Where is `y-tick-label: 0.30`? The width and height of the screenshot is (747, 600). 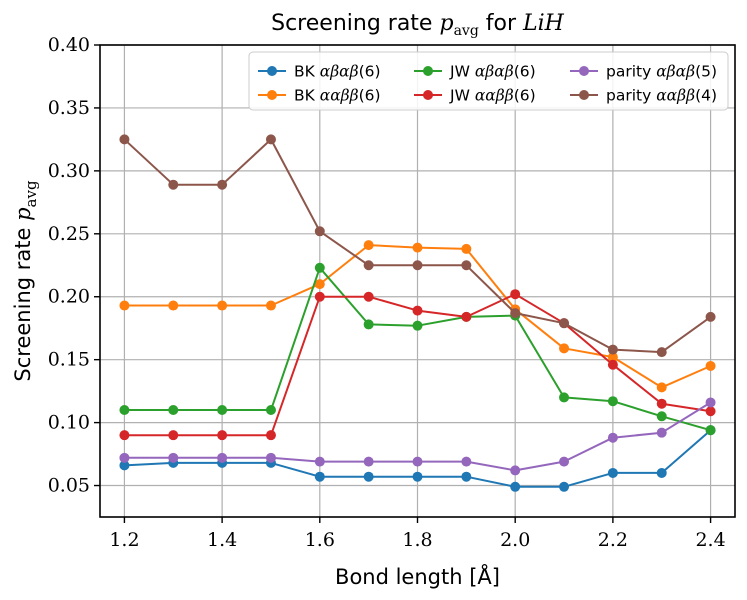
y-tick-label: 0.30 is located at coordinates (69, 171).